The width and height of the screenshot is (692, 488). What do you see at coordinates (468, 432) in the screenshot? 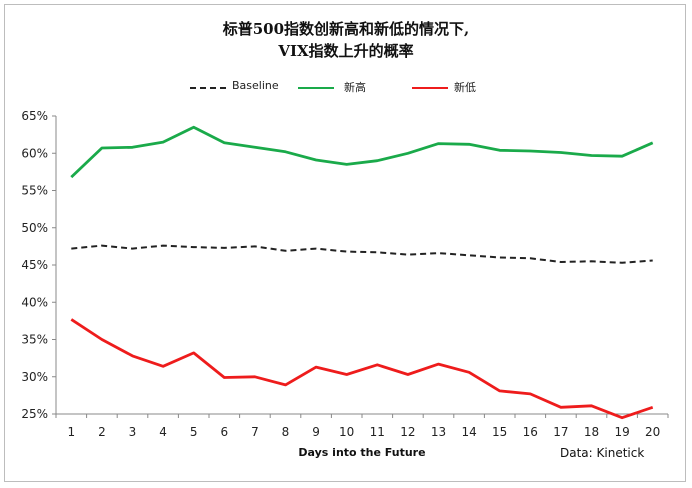
I see `x-tick-label: 14` at bounding box center [468, 432].